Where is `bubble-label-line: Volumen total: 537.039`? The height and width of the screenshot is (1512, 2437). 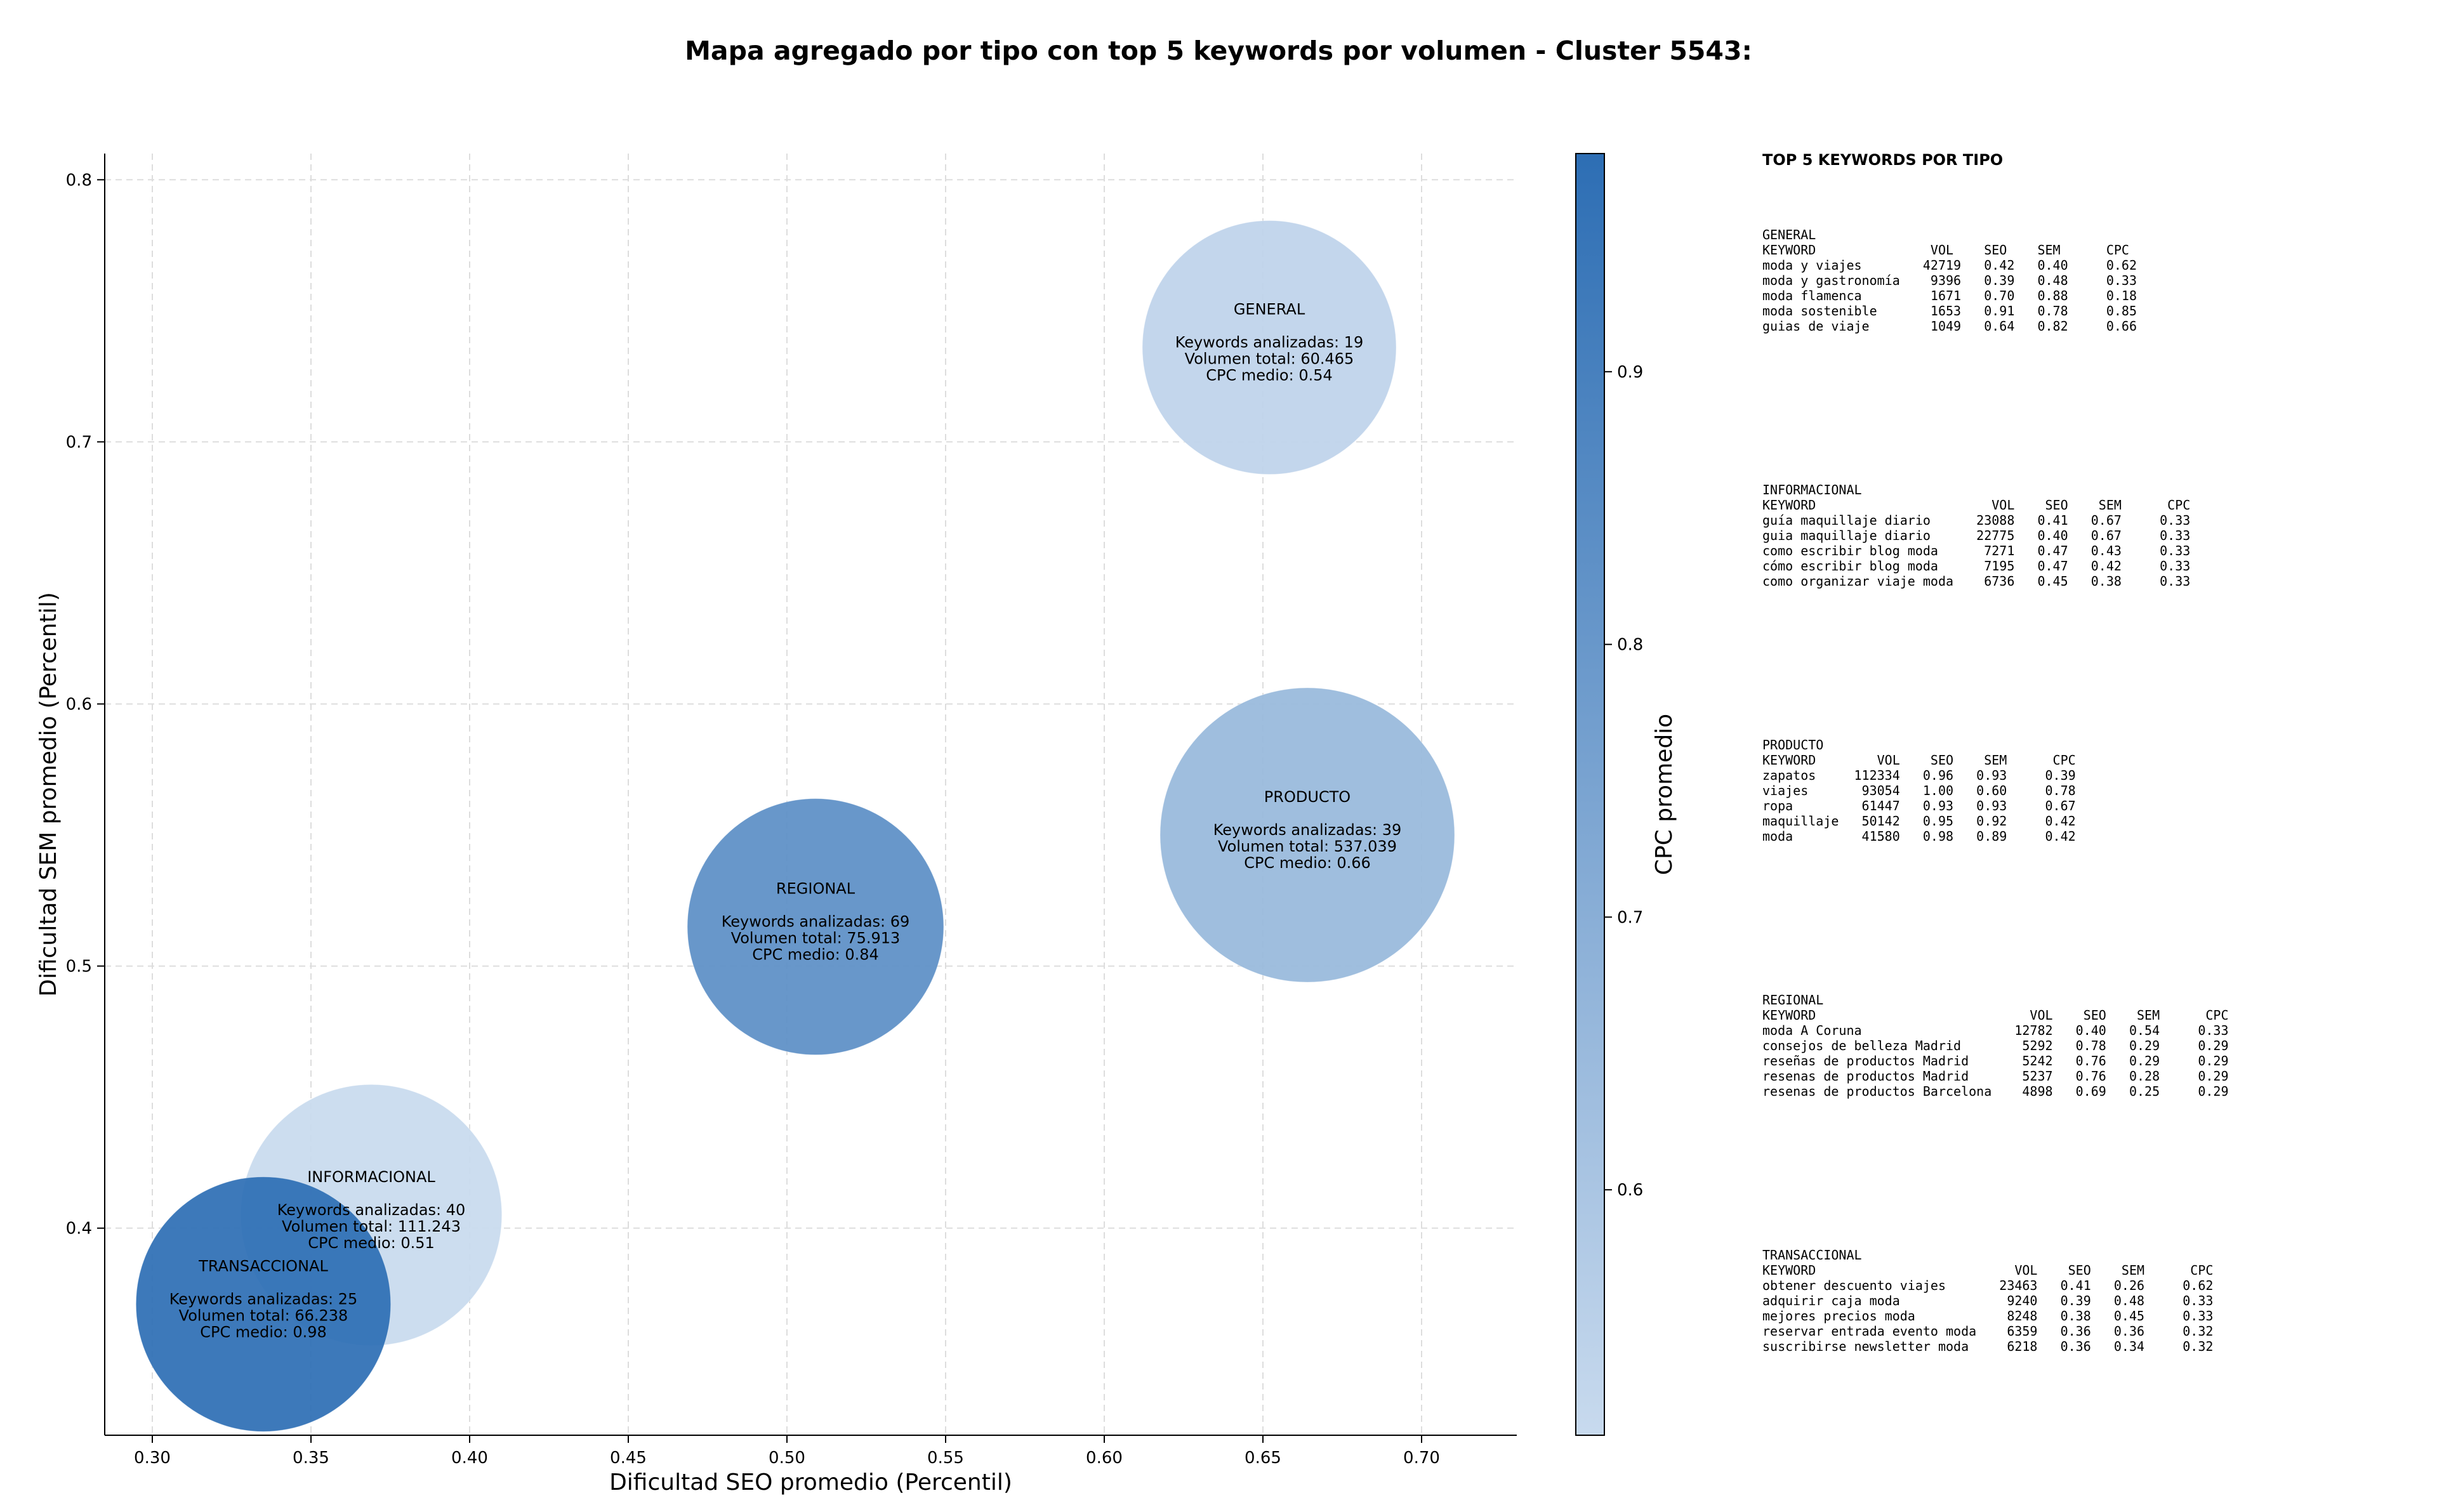 bubble-label-line: Volumen total: 537.039 is located at coordinates (1307, 847).